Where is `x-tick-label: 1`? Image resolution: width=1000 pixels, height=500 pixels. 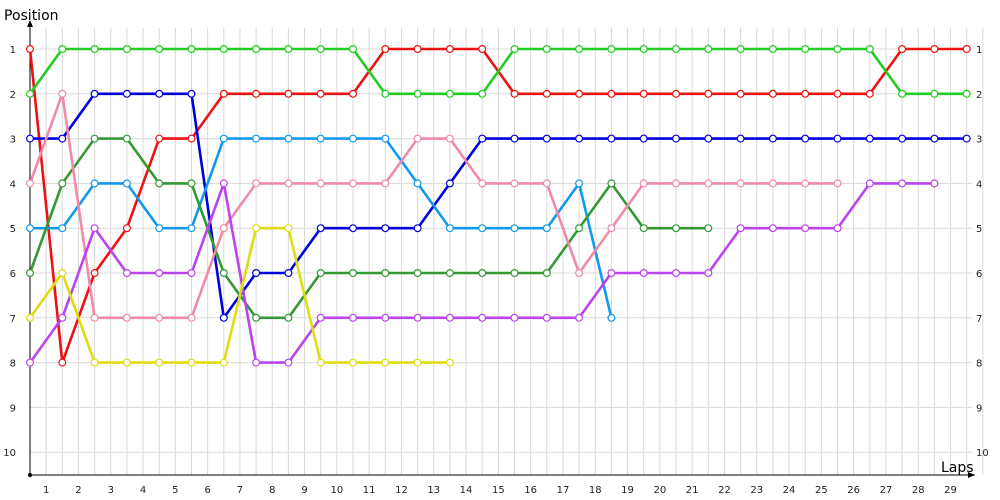
x-tick-label: 1 is located at coordinates (46, 490).